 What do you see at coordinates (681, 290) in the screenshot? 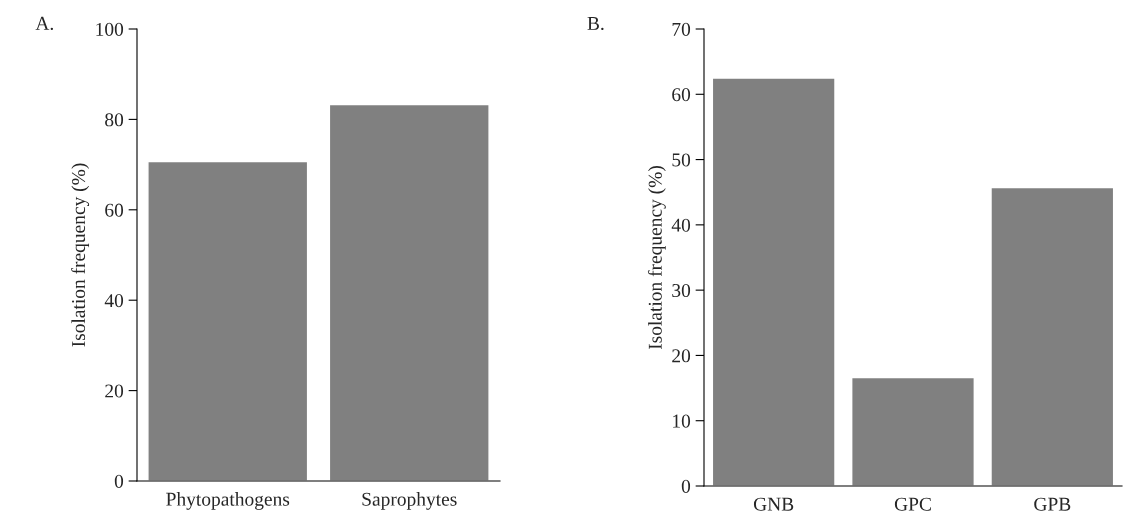
I see `y-tick-label: 30` at bounding box center [681, 290].